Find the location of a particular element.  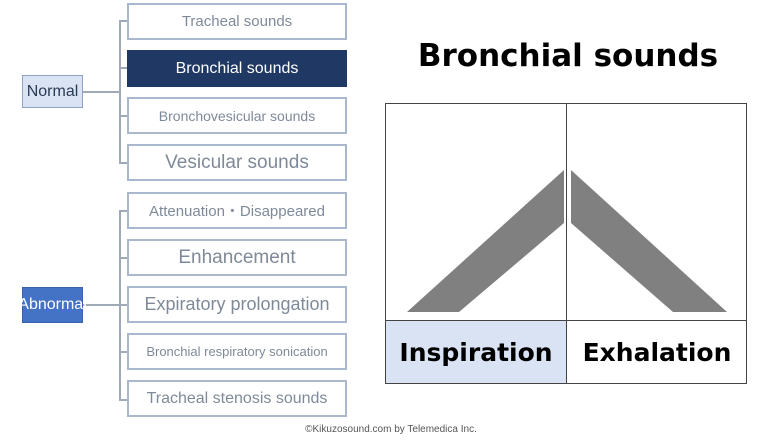

panel-divider-vertical is located at coordinates (566, 243).